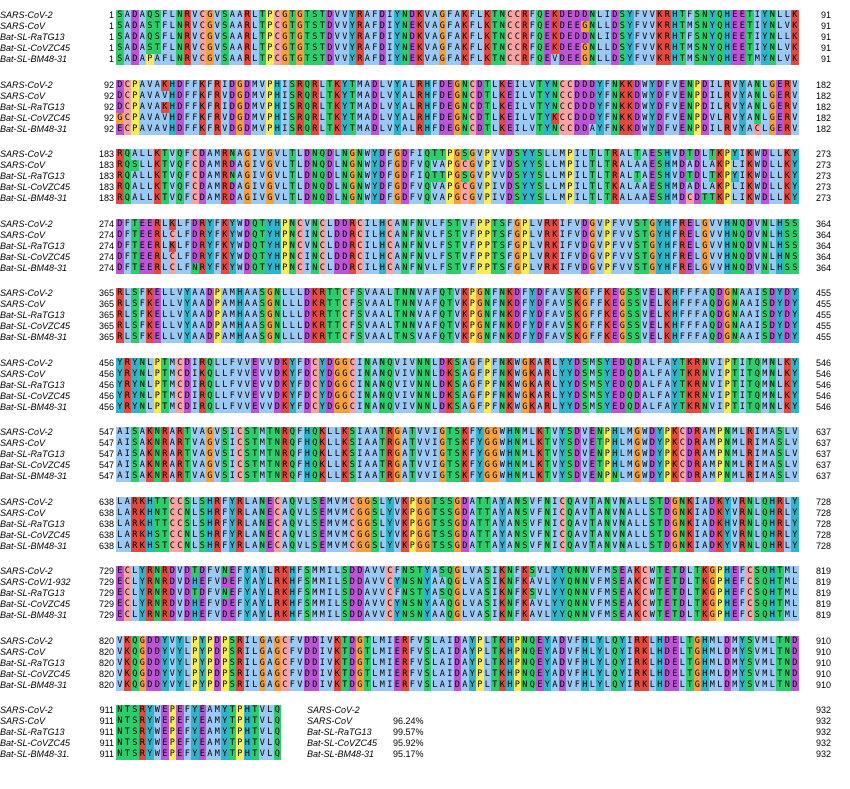  I want to click on residue: W, so click(367, 176).